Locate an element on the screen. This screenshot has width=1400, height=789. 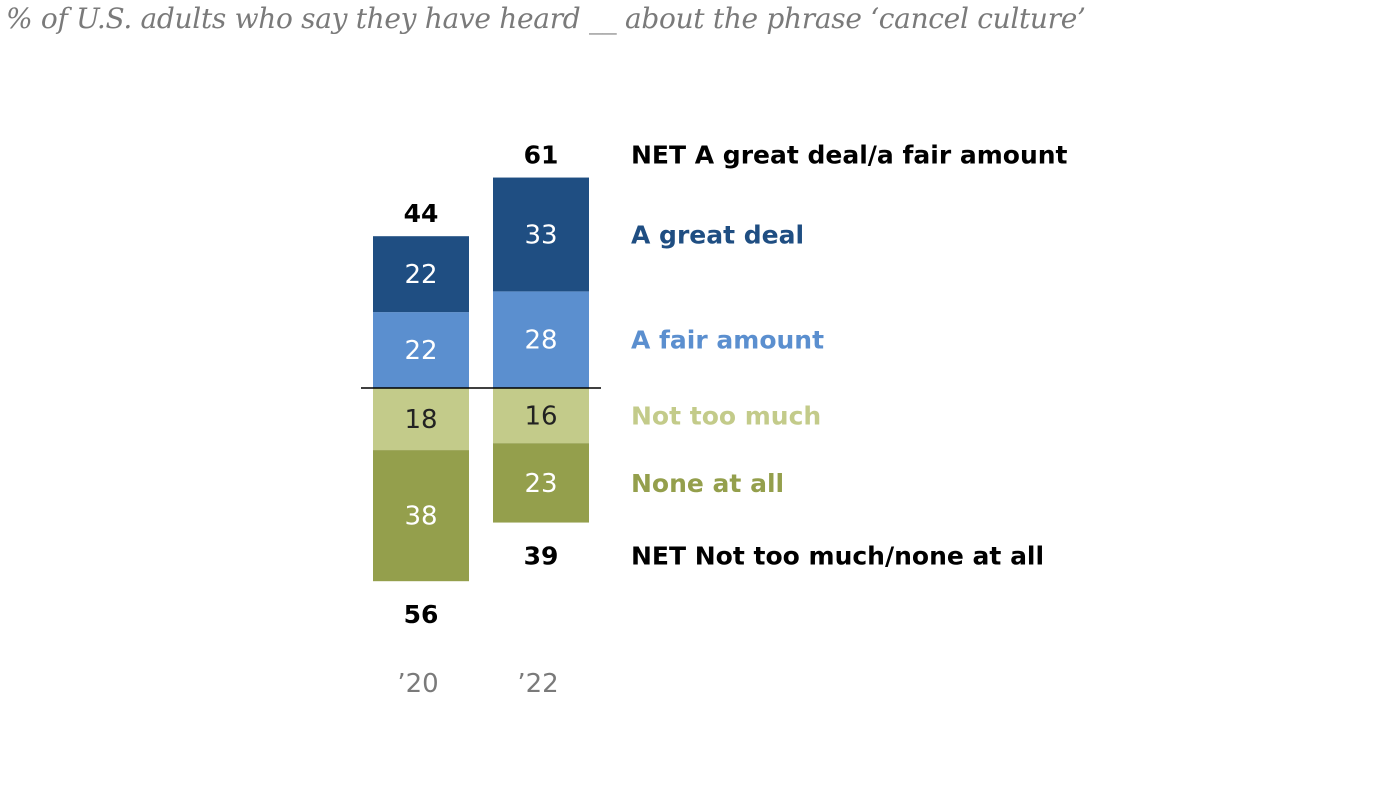
label-group: 22 22 44 18 38 56 ’20 28 33 61 16 23 39 ’22 is located at coordinates (477, 420).